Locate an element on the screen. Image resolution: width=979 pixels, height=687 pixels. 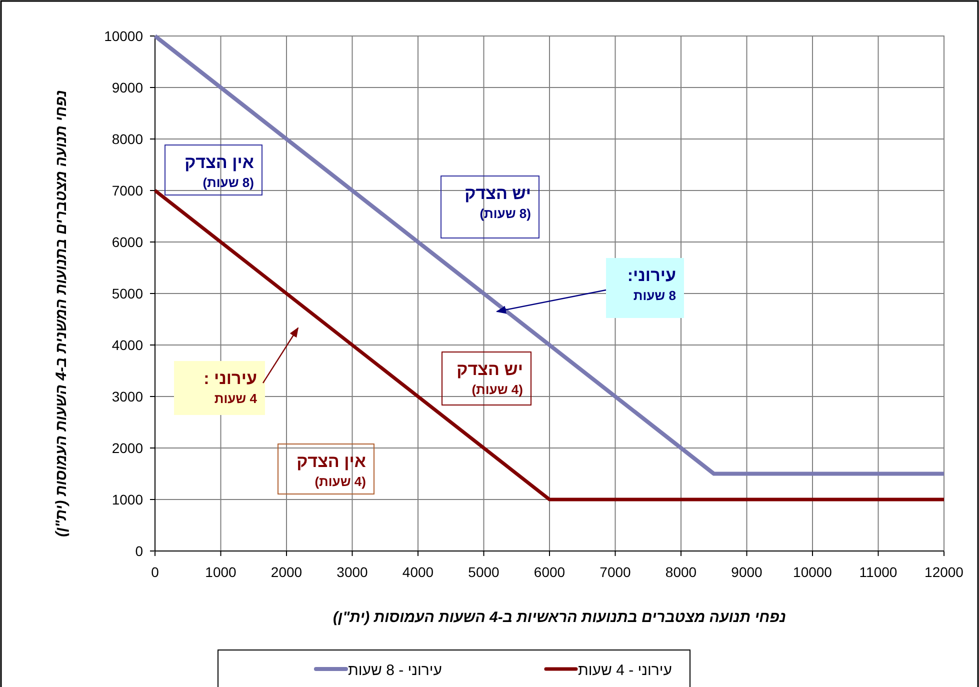
legend-label: עירוני - 8 שעות is located at coordinates (395, 670).